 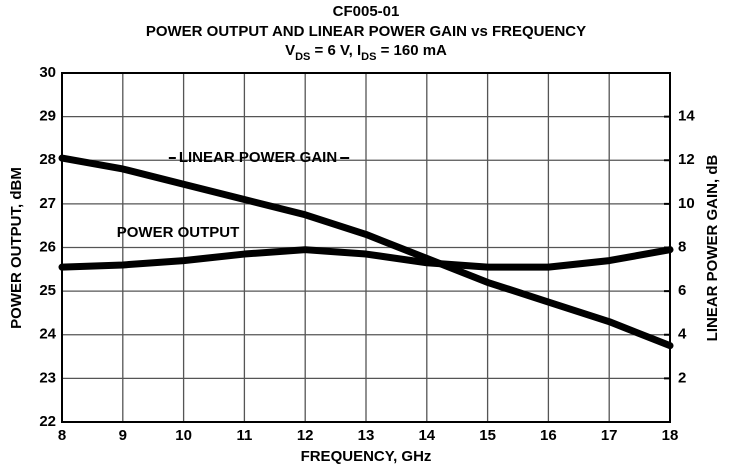 What do you see at coordinates (682, 377) in the screenshot?
I see `y2-tick-label: 2` at bounding box center [682, 377].